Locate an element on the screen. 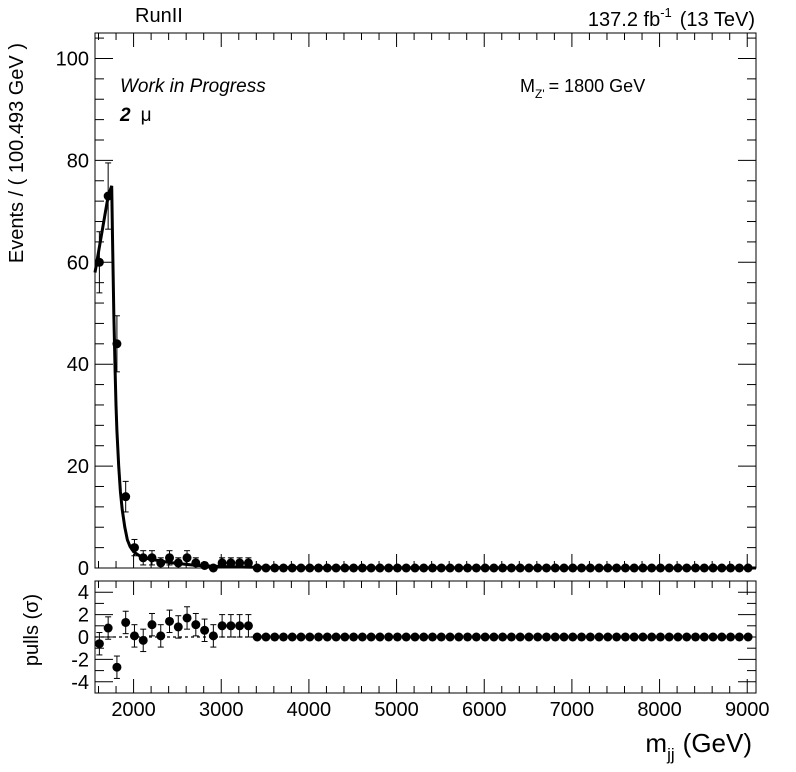  y-tick-label: 80 is located at coordinates (78, 161).